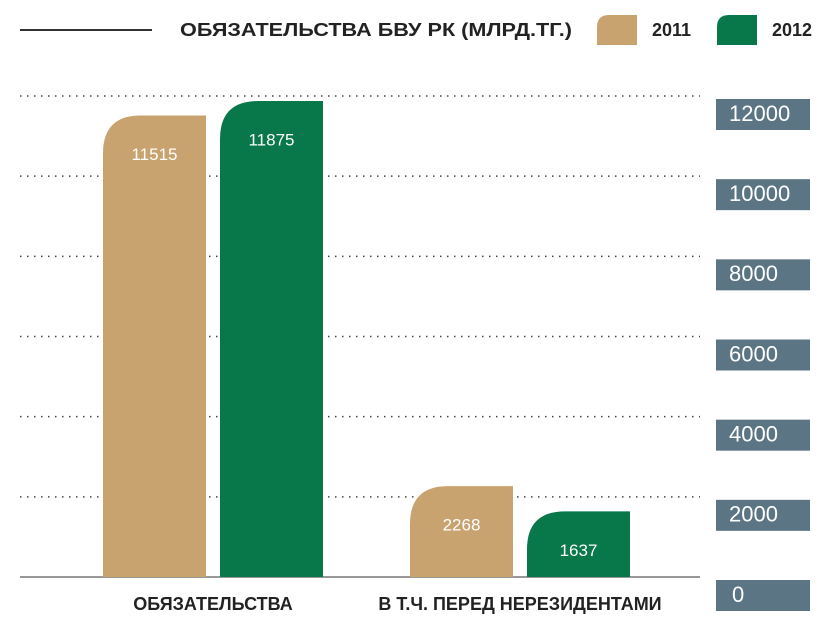 The height and width of the screenshot is (617, 830). I want to click on x-tick-label: ОБЯЗАТЕЛЬСТВА, so click(213, 604).